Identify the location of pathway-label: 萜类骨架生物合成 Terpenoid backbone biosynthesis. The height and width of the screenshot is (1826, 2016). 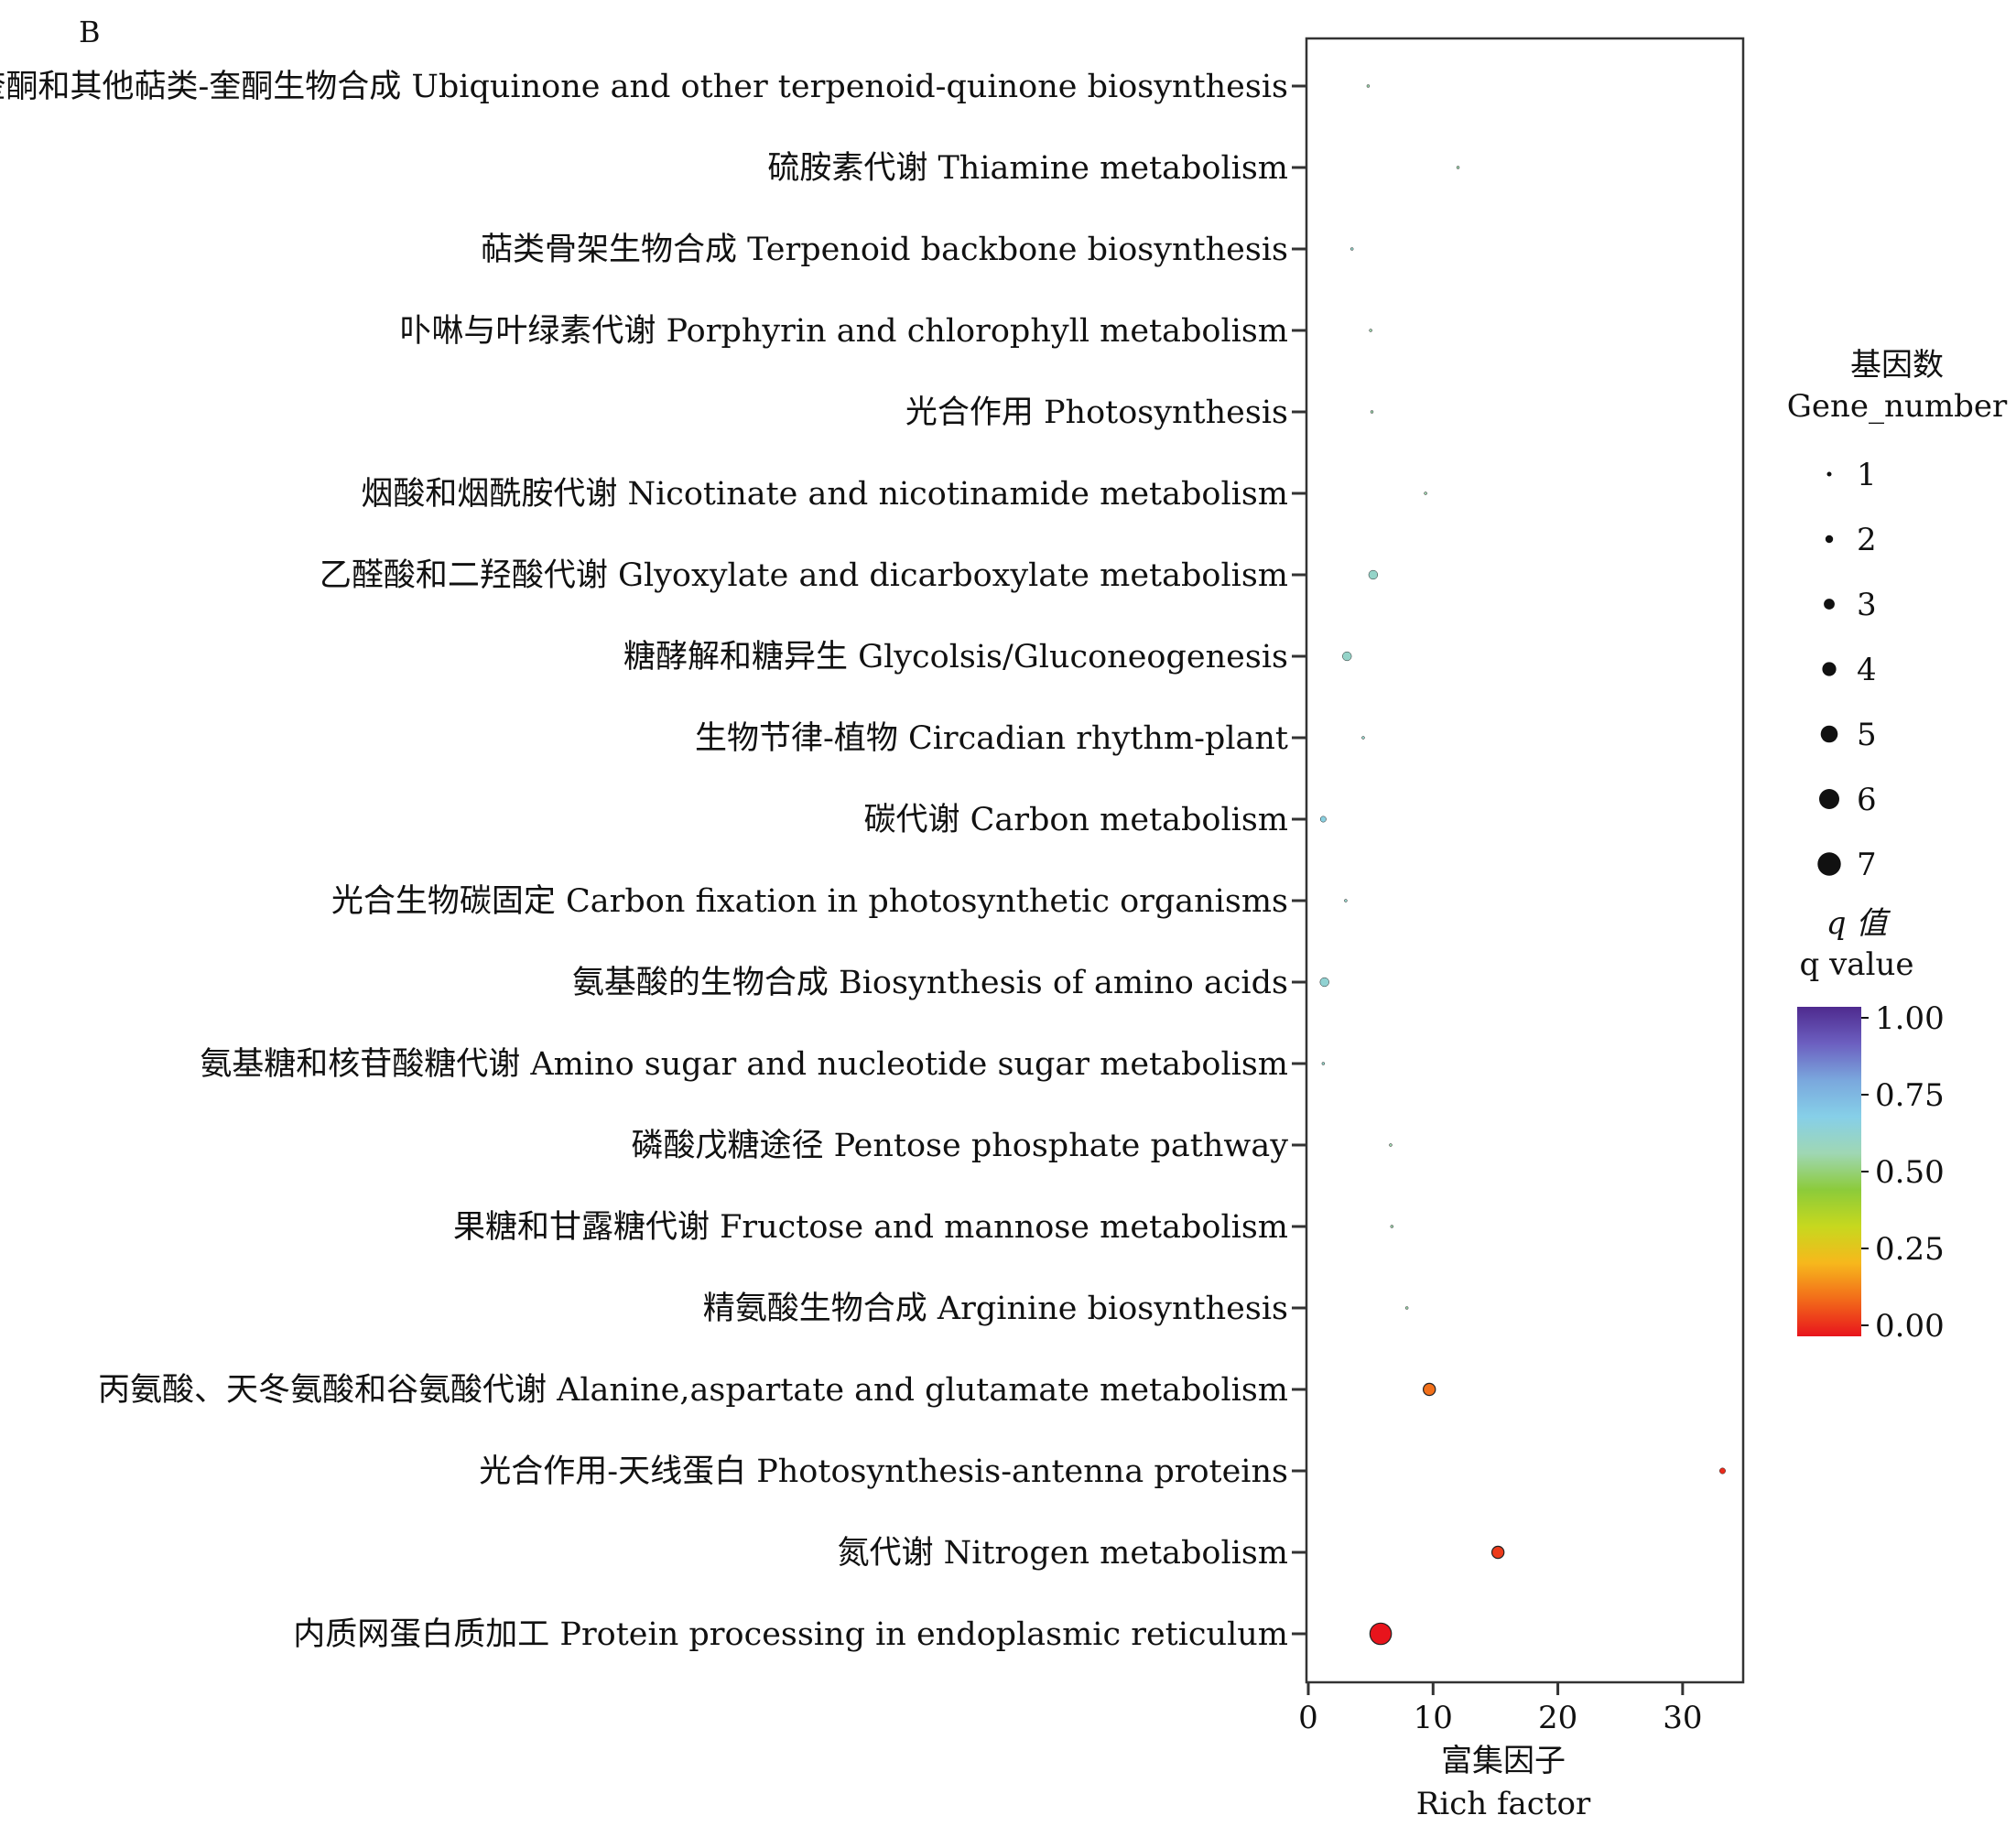
(884, 250).